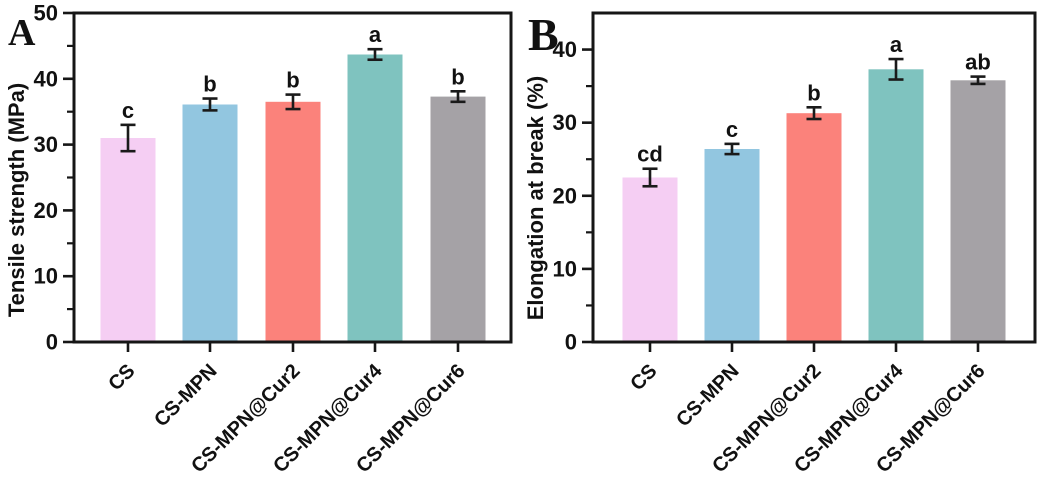 This screenshot has height=482, width=1052. I want to click on panel-label-a: A, so click(22, 33).